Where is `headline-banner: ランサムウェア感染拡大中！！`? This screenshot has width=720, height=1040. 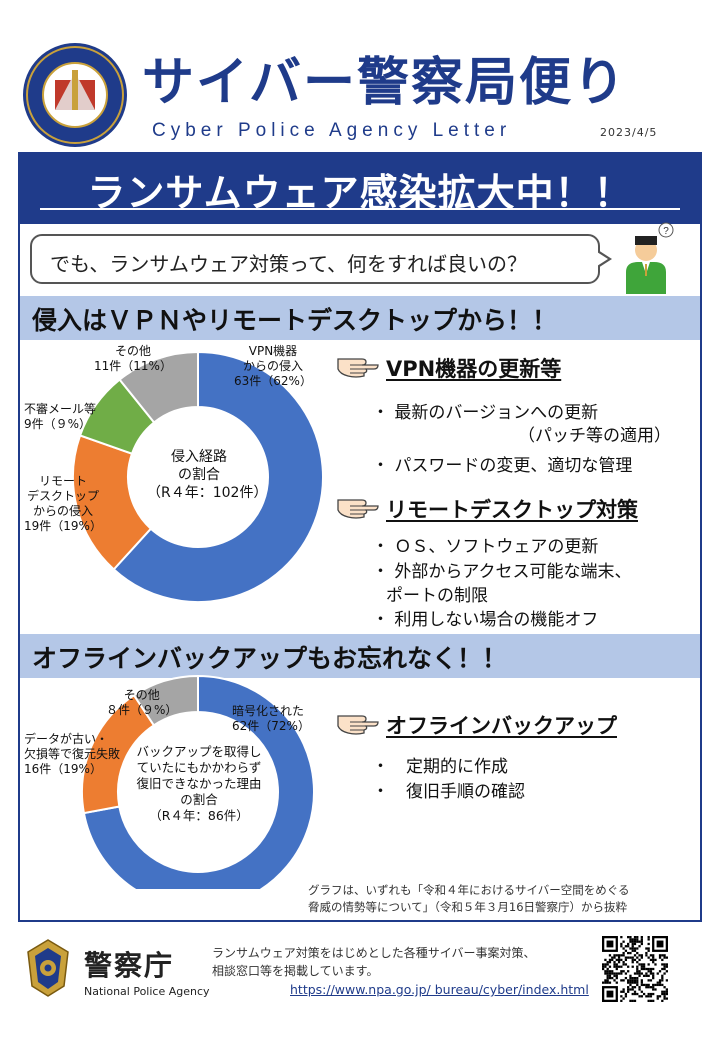 headline-banner: ランサムウェア感染拡大中！！ is located at coordinates (360, 189).